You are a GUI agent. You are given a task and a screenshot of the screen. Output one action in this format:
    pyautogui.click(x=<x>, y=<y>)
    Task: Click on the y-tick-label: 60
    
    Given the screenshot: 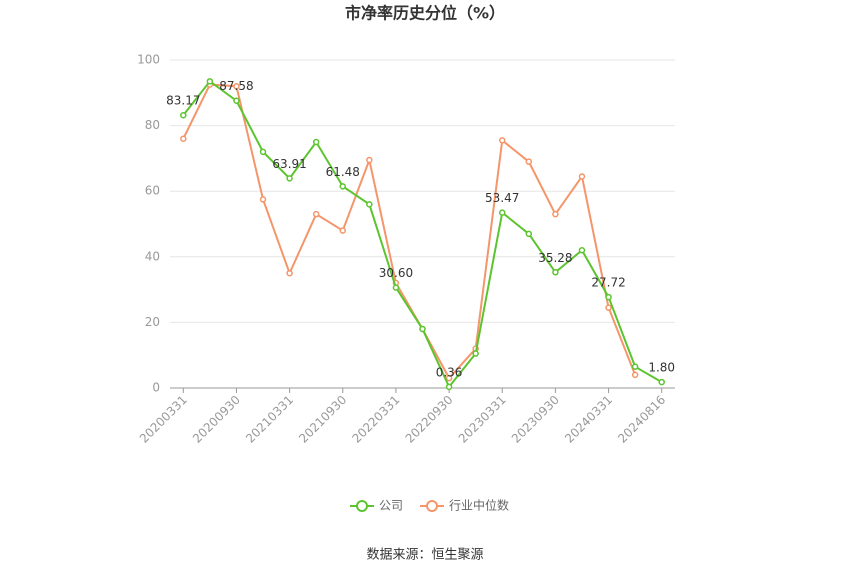 What is the action you would take?
    pyautogui.click(x=152, y=191)
    